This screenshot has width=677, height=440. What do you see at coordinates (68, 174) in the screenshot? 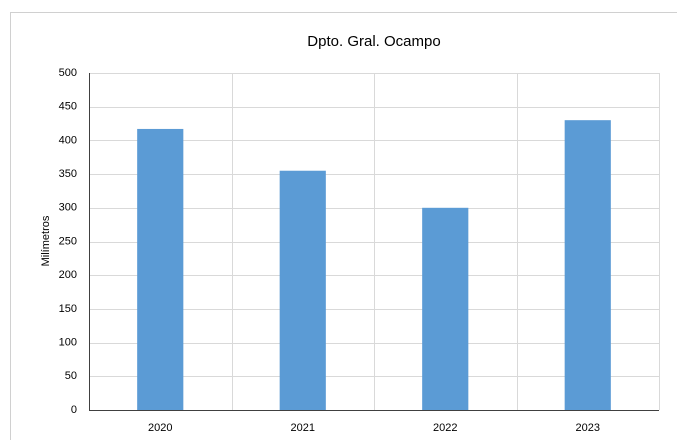
I see `y-tick-label: 350` at bounding box center [68, 174].